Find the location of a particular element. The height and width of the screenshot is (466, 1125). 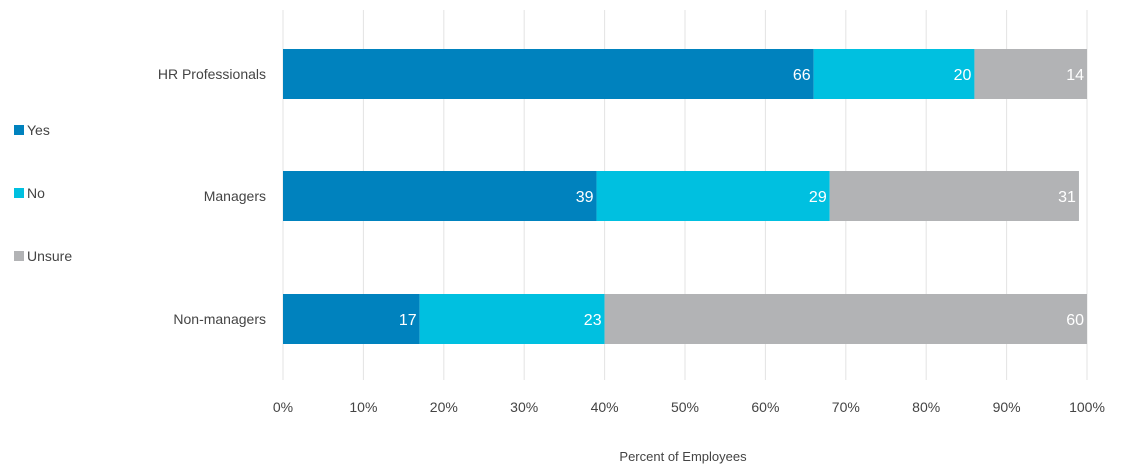

legend-swatch-unsure is located at coordinates (19, 256).